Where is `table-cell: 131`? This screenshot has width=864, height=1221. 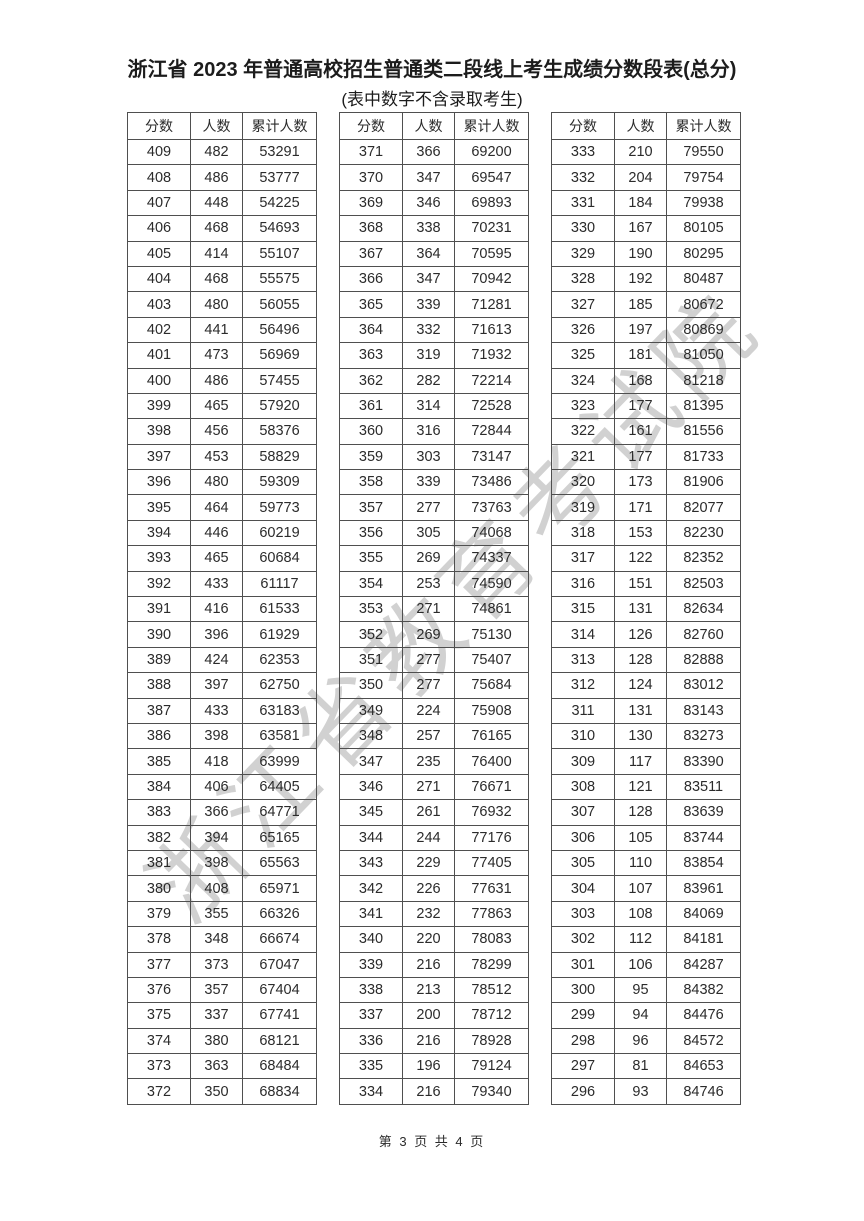
table-cell: 131 is located at coordinates (640, 609).